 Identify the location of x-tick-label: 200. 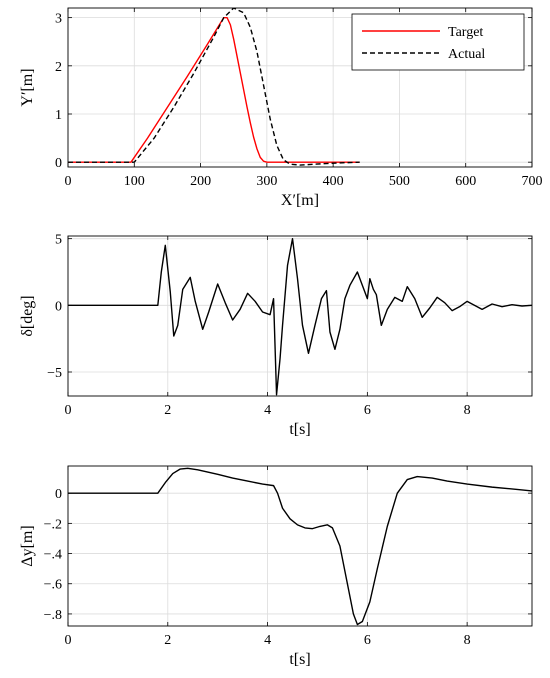
(200, 181).